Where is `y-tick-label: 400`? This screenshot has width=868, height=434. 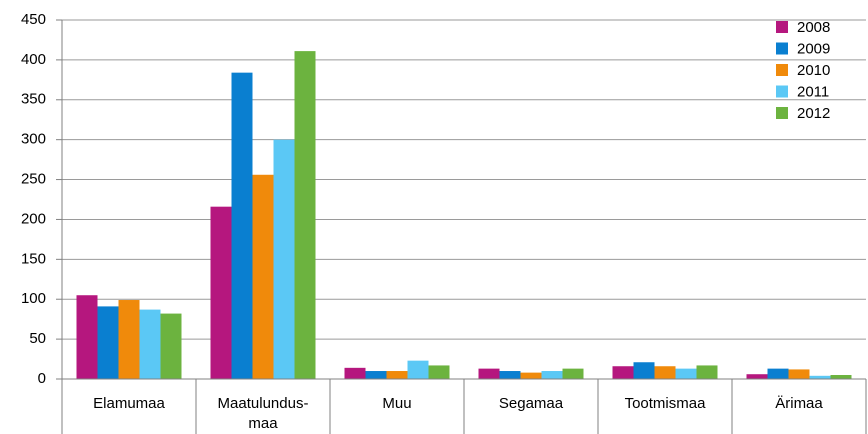
y-tick-label: 400 is located at coordinates (33, 59).